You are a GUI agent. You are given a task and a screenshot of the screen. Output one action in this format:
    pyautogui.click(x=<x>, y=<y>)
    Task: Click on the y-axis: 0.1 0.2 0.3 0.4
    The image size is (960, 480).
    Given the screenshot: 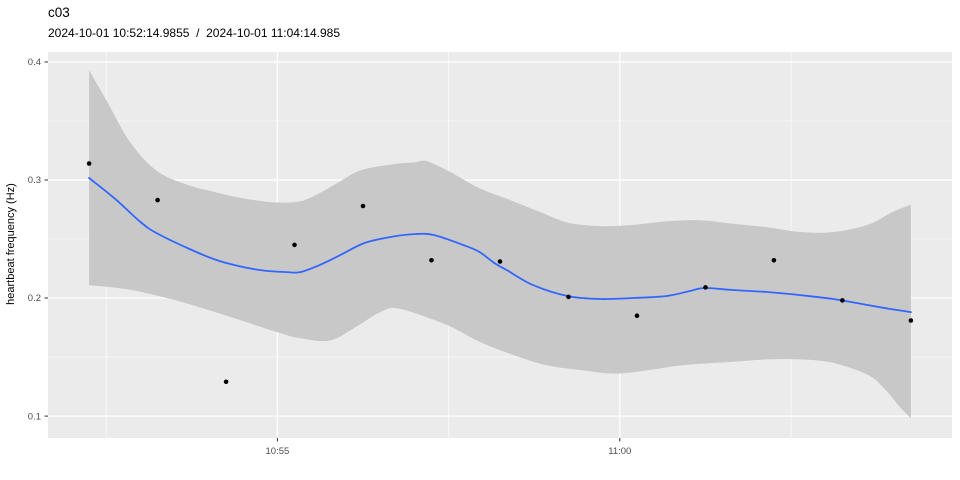 What is the action you would take?
    pyautogui.click(x=38, y=239)
    